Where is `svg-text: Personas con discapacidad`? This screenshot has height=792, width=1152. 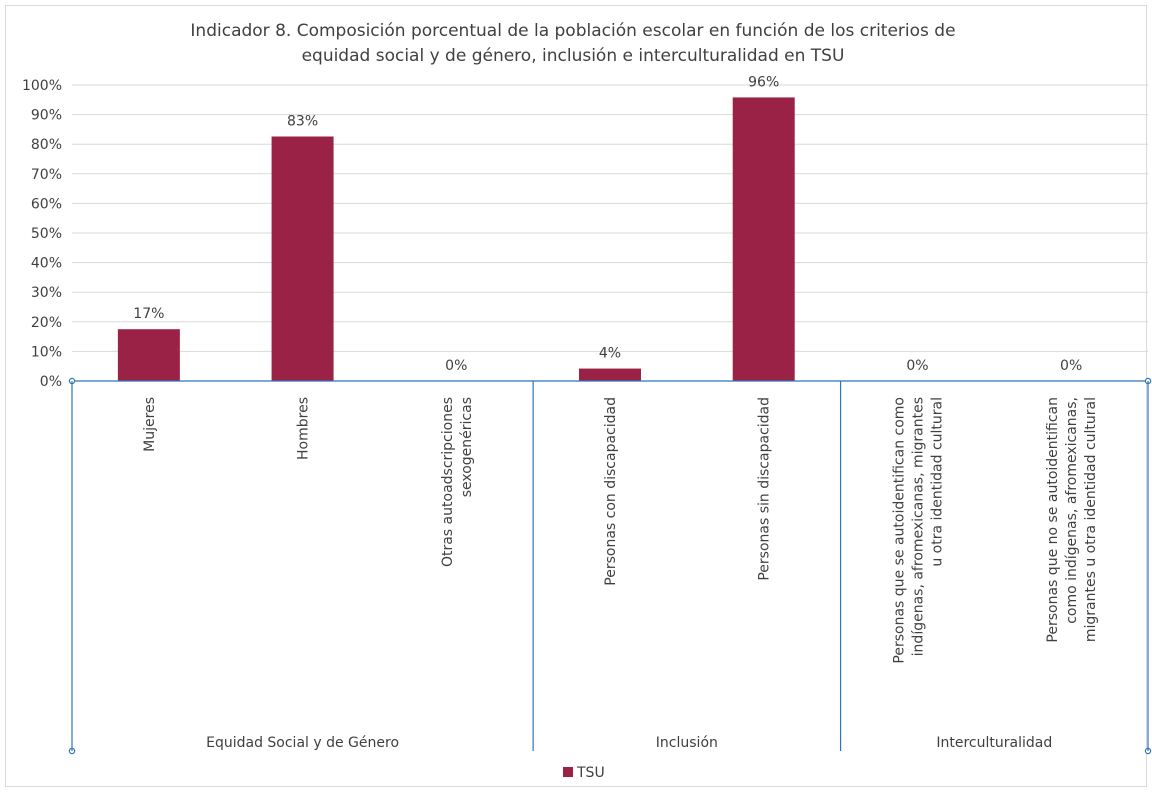 svg-text: Personas con discapacidad is located at coordinates (611, 491).